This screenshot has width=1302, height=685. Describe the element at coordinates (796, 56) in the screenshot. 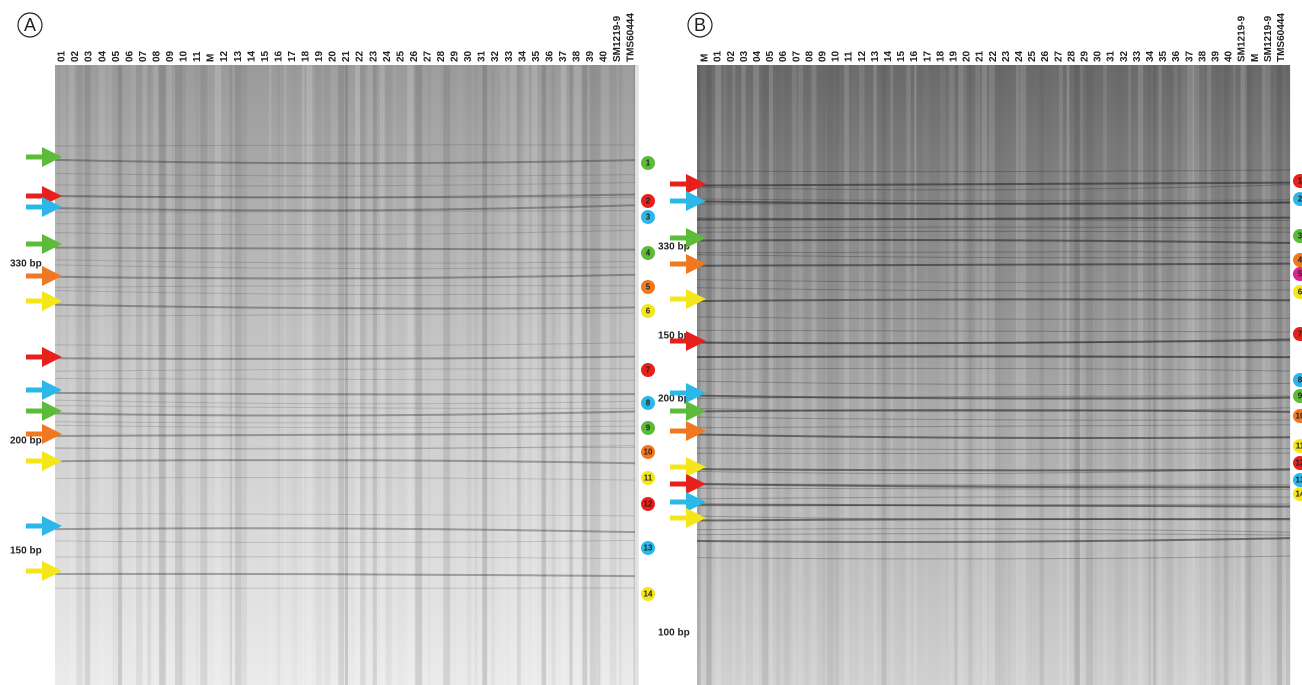

I see `lane-label: 07` at that location.